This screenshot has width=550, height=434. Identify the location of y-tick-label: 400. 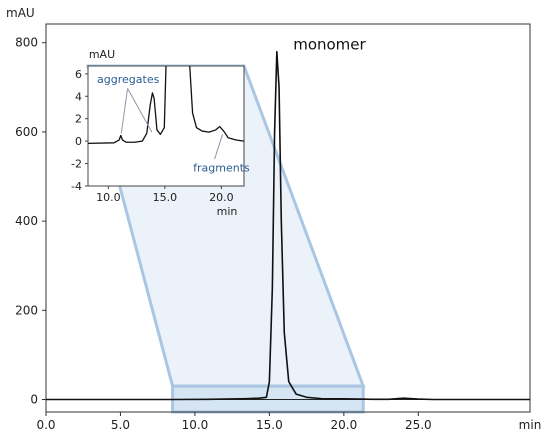
(26, 221).